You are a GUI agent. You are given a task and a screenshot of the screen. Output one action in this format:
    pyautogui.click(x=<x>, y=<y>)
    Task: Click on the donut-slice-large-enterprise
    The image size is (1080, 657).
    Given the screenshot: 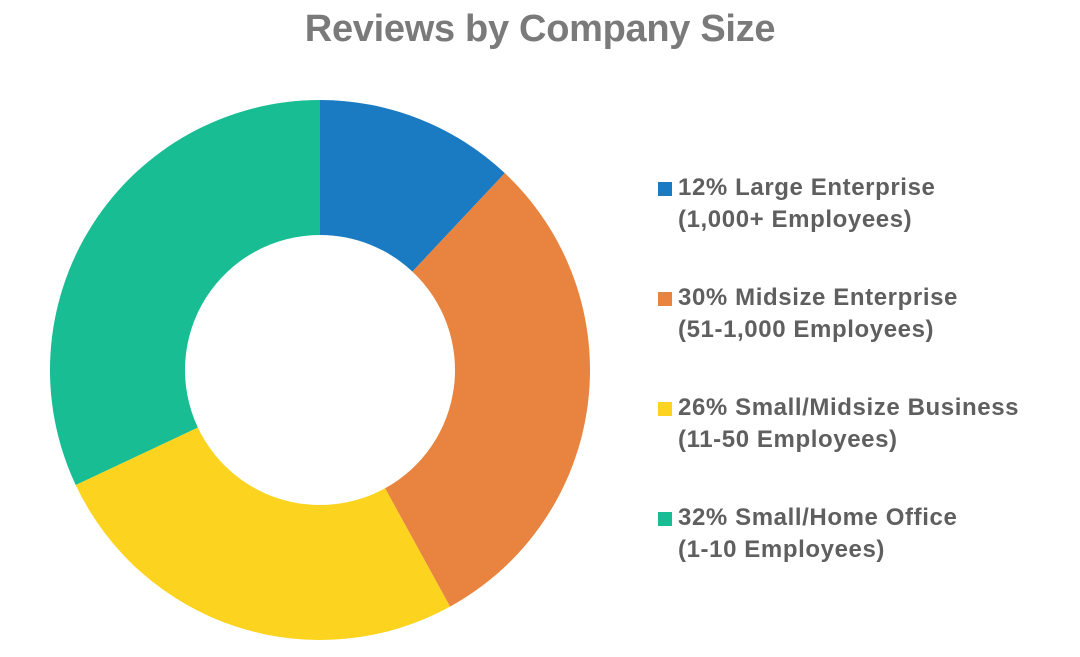 What is the action you would take?
    pyautogui.click(x=412, y=186)
    